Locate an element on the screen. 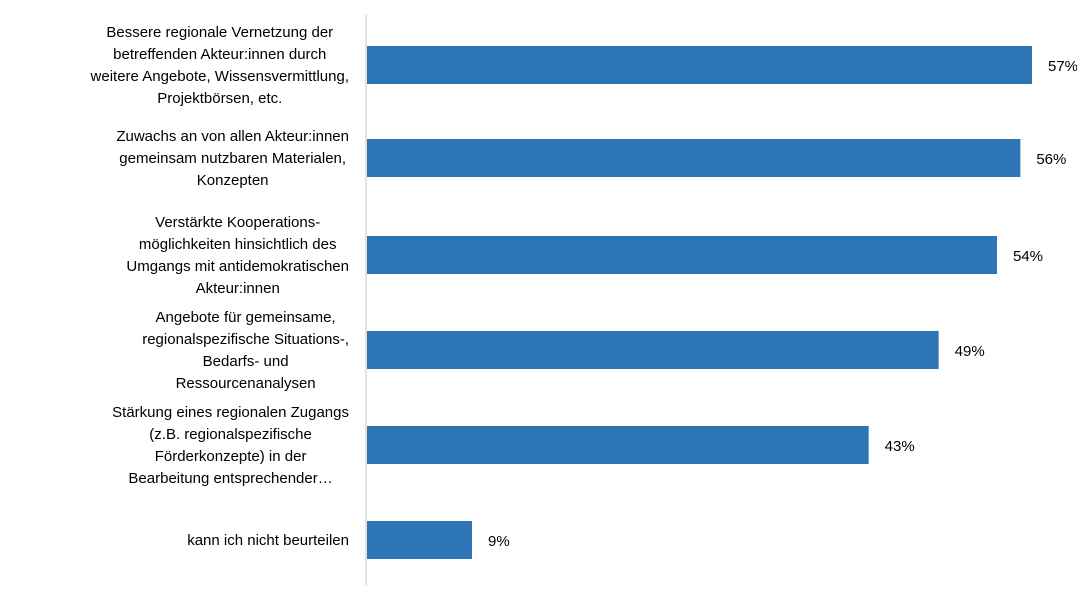  category-label-5-line-3: Förderkonzepte) in der is located at coordinates (231, 456).